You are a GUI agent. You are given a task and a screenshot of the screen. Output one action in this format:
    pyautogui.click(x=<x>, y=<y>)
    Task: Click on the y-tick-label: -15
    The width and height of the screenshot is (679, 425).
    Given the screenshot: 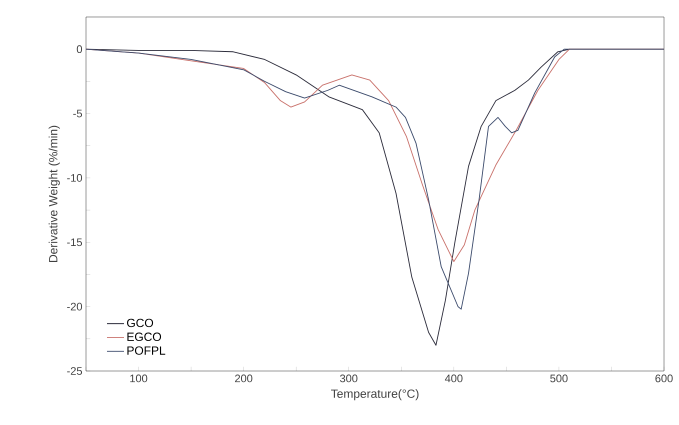 What is the action you would take?
    pyautogui.click(x=74, y=242)
    